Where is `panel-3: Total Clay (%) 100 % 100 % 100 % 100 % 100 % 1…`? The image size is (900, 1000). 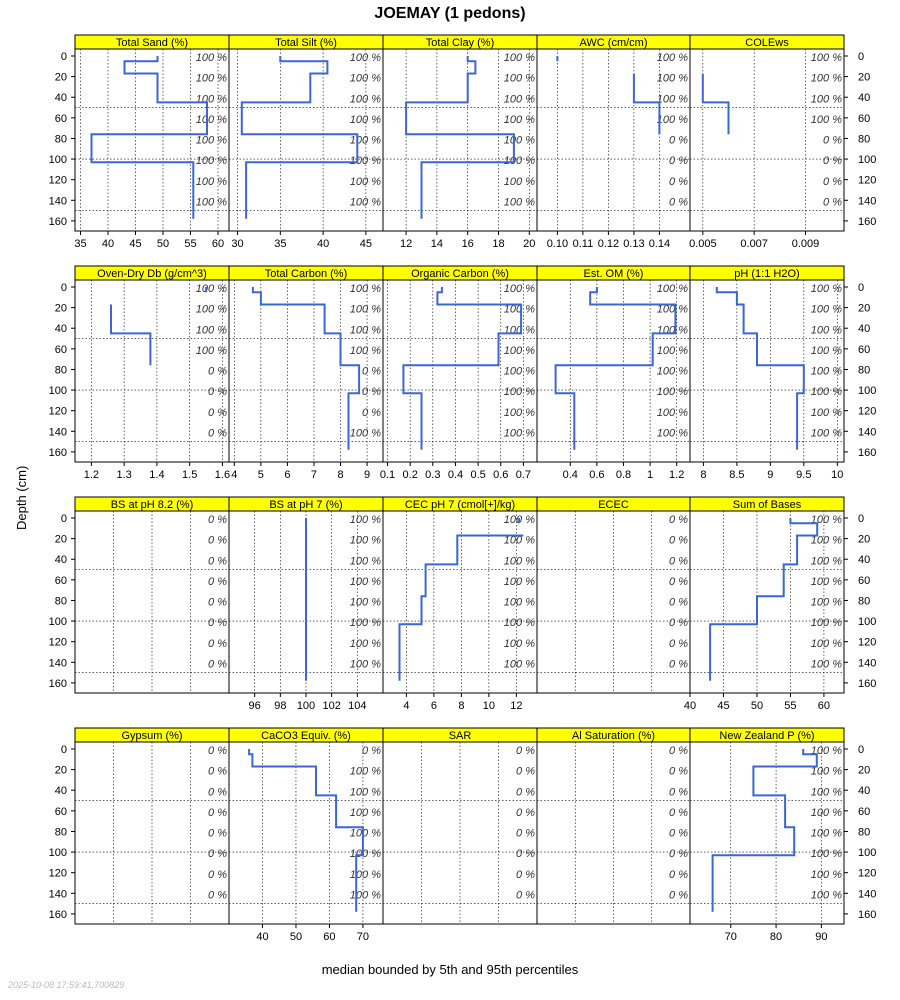 panel-3: Total Clay (%) 100 % 100 % 100 % 100 % 100 % 1… is located at coordinates (460, 142).